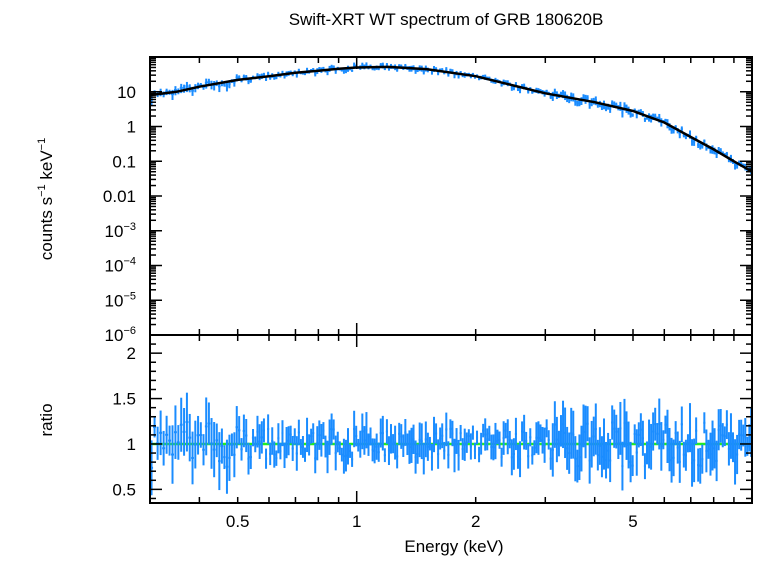 This screenshot has width=758, height=561. Describe the element at coordinates (451, 444) in the screenshot. I see `ratio-data-points` at that location.